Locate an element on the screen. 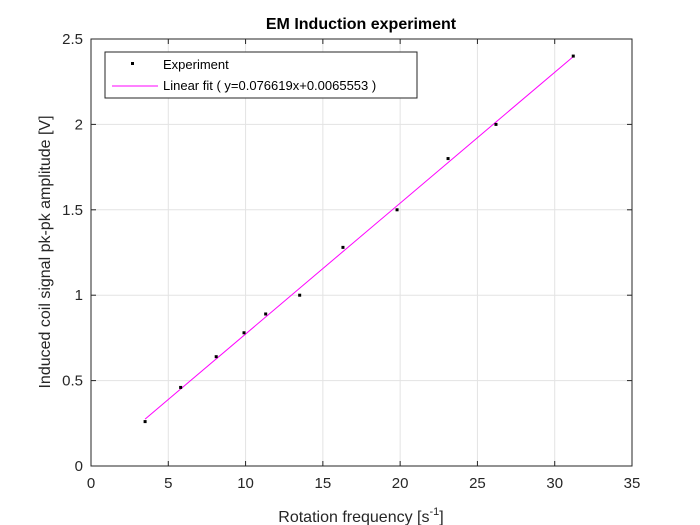 Image resolution: width=700 pixels, height=525 pixels. legend-marker-experiment is located at coordinates (132, 63).